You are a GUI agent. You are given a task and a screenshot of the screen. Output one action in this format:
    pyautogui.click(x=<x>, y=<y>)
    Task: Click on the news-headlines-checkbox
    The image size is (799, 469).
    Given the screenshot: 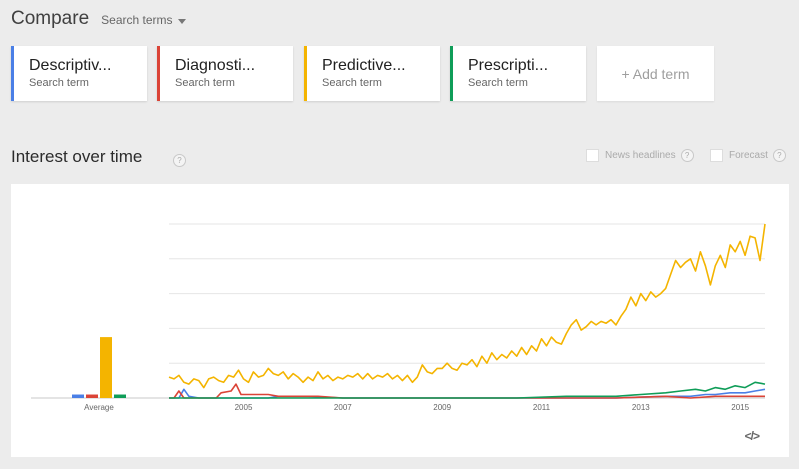 What is the action you would take?
    pyautogui.click(x=592, y=155)
    